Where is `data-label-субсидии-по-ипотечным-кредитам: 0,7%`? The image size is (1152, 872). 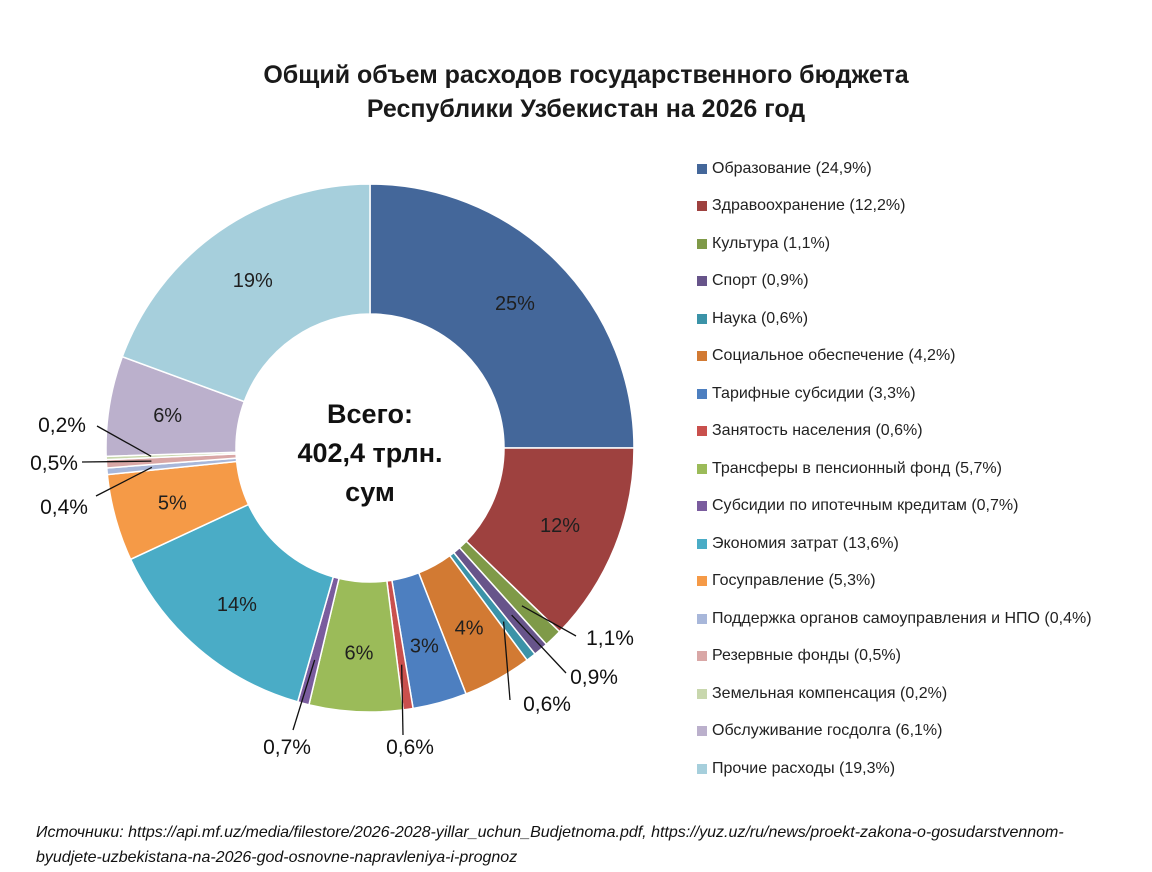
data-label-субсидии-по-ипотечным-кредитам: 0,7% is located at coordinates (287, 747).